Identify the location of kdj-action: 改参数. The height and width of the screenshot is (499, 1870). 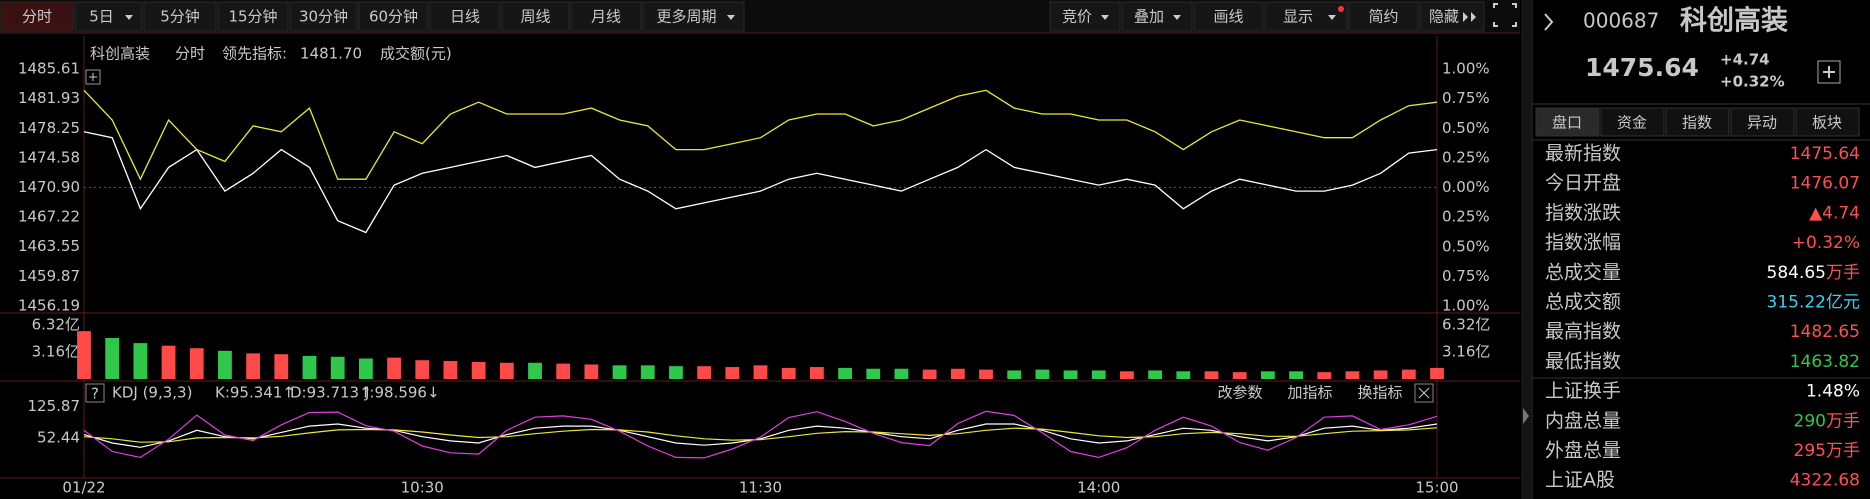
(1239, 393).